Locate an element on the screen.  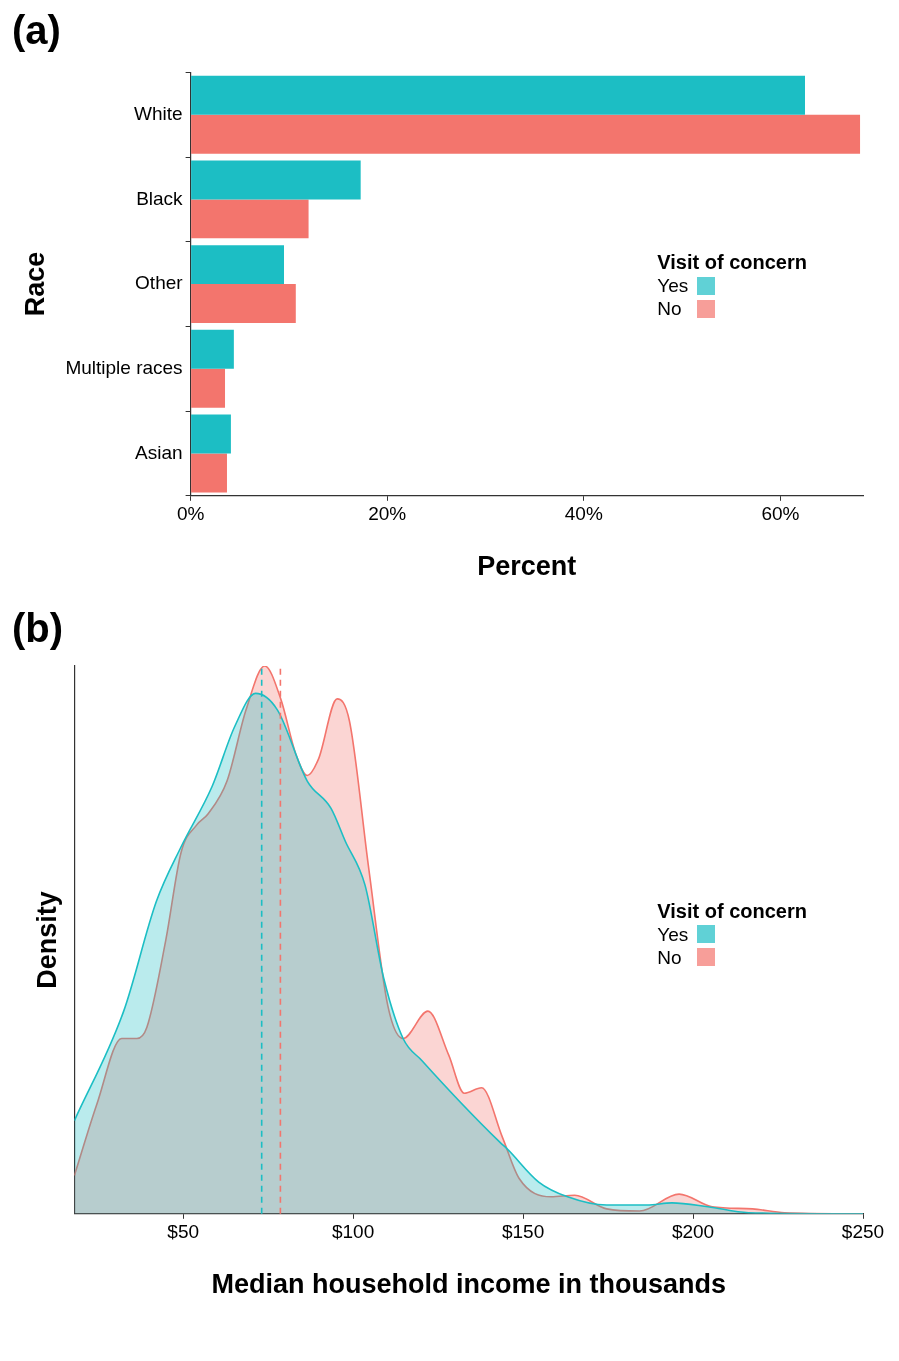
x-tick-label: $100 is located at coordinates (353, 1232).